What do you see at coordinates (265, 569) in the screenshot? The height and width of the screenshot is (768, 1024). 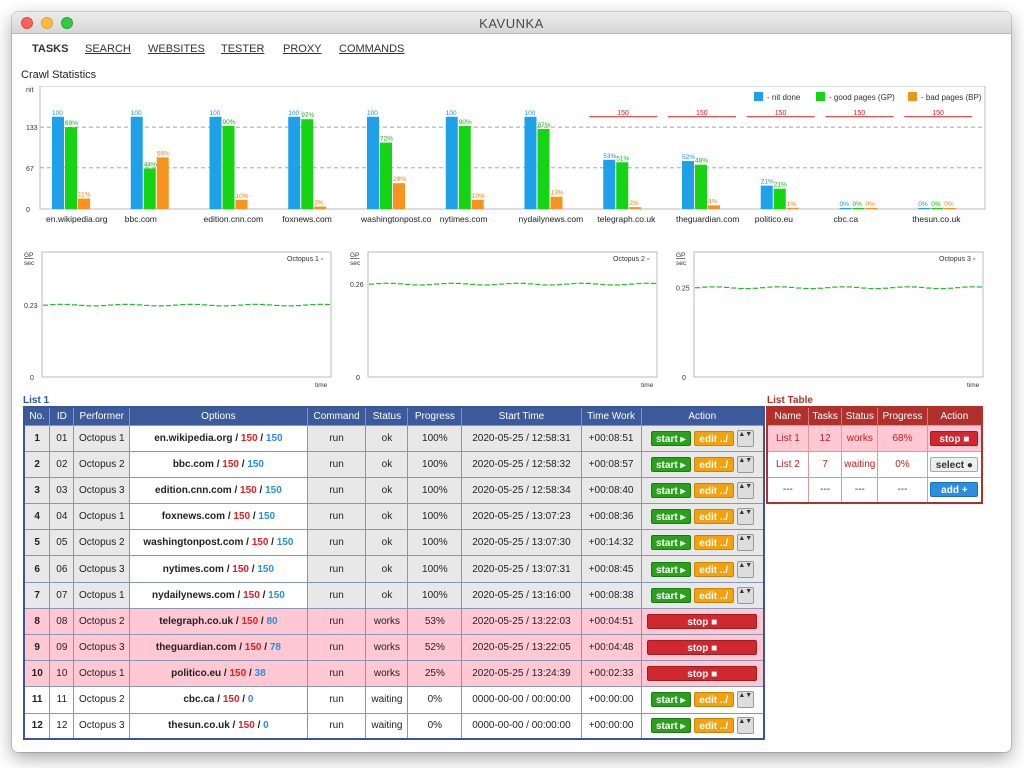 I see `option-count: 150` at bounding box center [265, 569].